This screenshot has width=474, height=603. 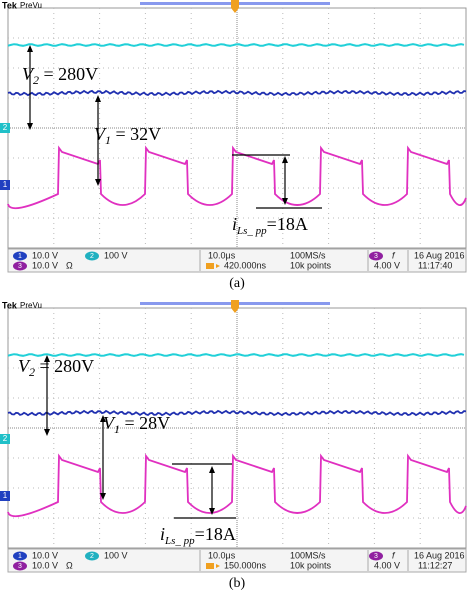 What do you see at coordinates (234, 224) in the screenshot?
I see `annotation-symbol: i` at bounding box center [234, 224].